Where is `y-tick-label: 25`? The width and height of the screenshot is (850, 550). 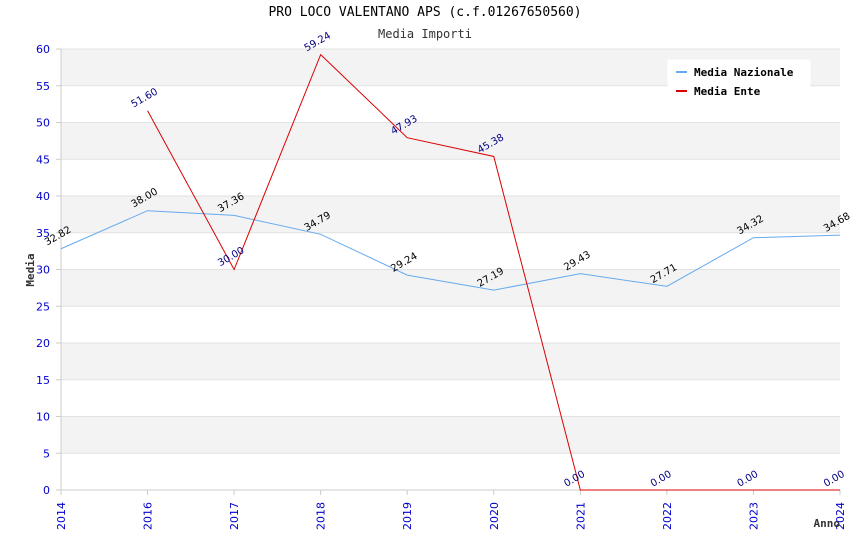 y-tick-label: 25 is located at coordinates (43, 306).